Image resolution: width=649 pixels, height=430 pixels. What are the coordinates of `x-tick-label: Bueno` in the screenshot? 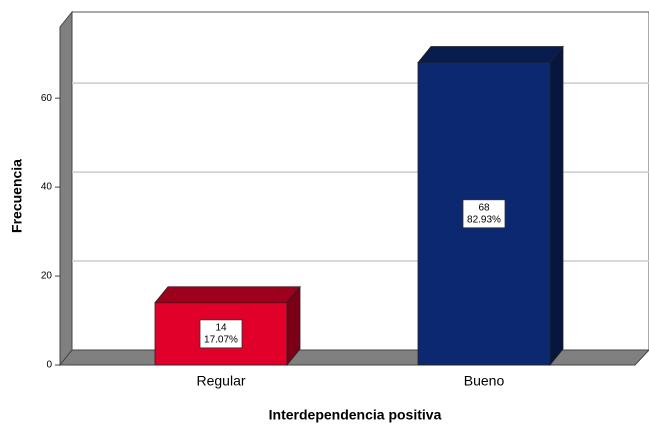 It's located at (484, 381).